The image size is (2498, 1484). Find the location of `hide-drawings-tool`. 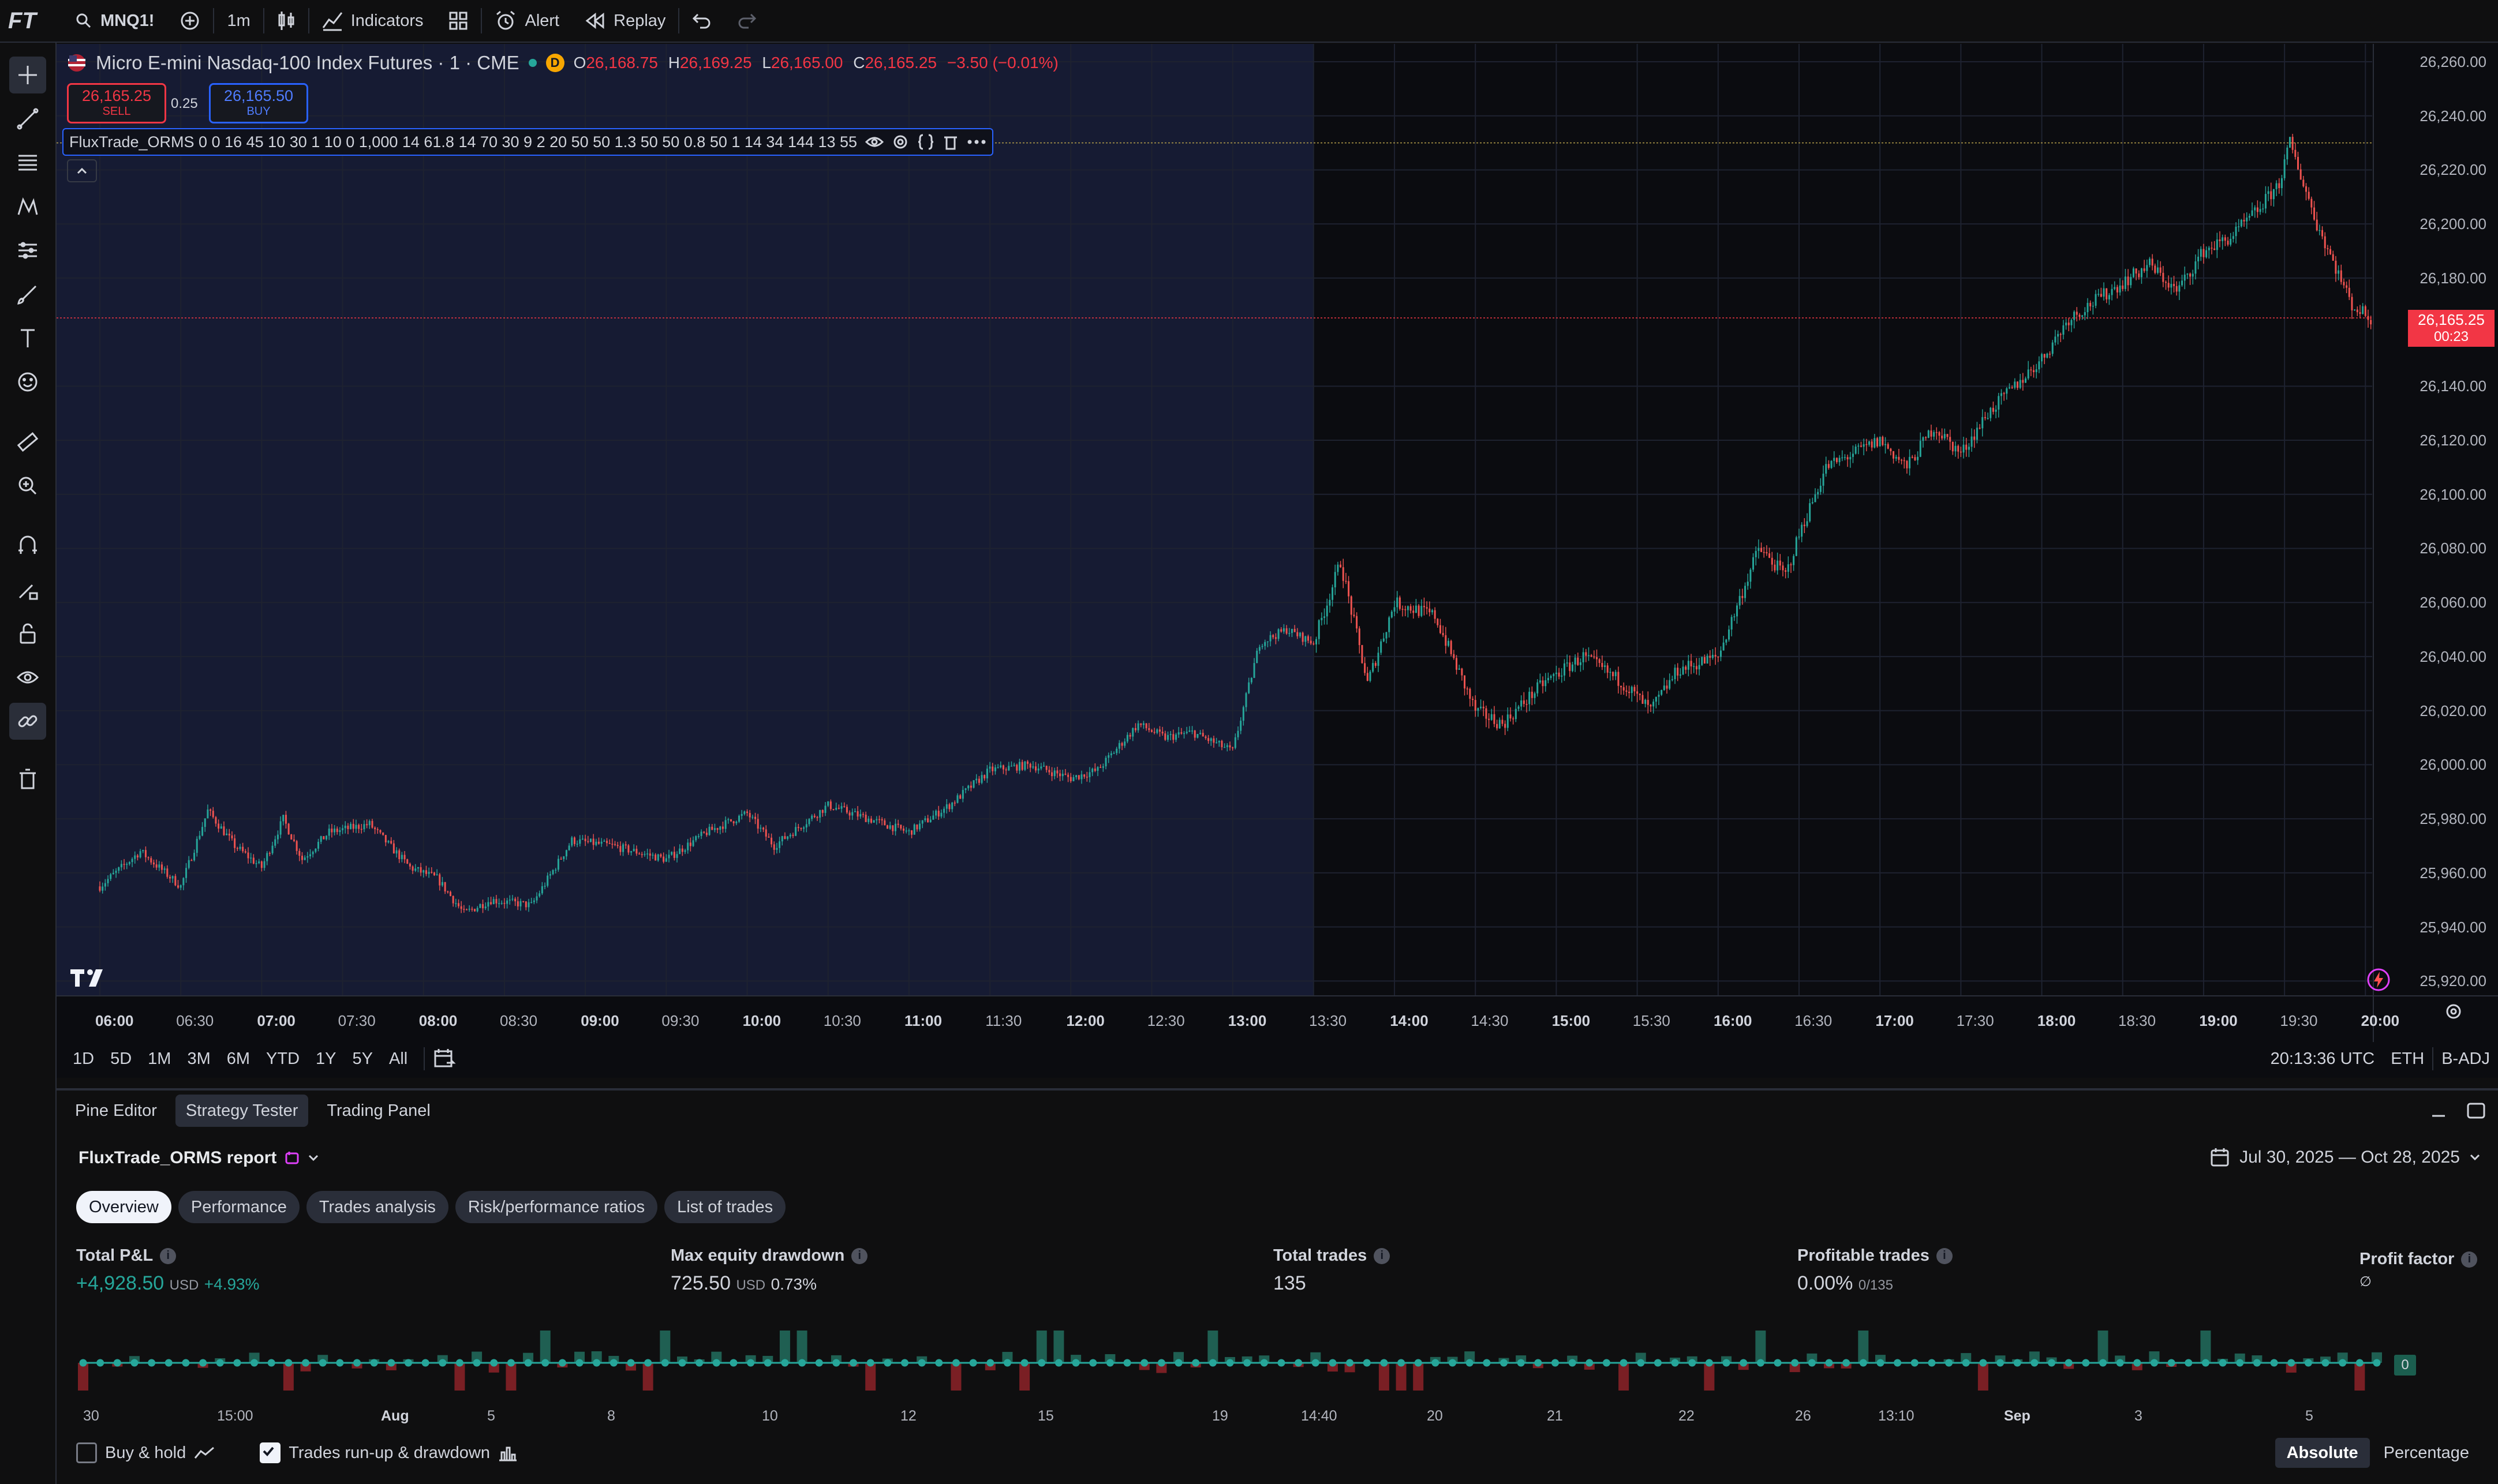

hide-drawings-tool is located at coordinates (27, 677).